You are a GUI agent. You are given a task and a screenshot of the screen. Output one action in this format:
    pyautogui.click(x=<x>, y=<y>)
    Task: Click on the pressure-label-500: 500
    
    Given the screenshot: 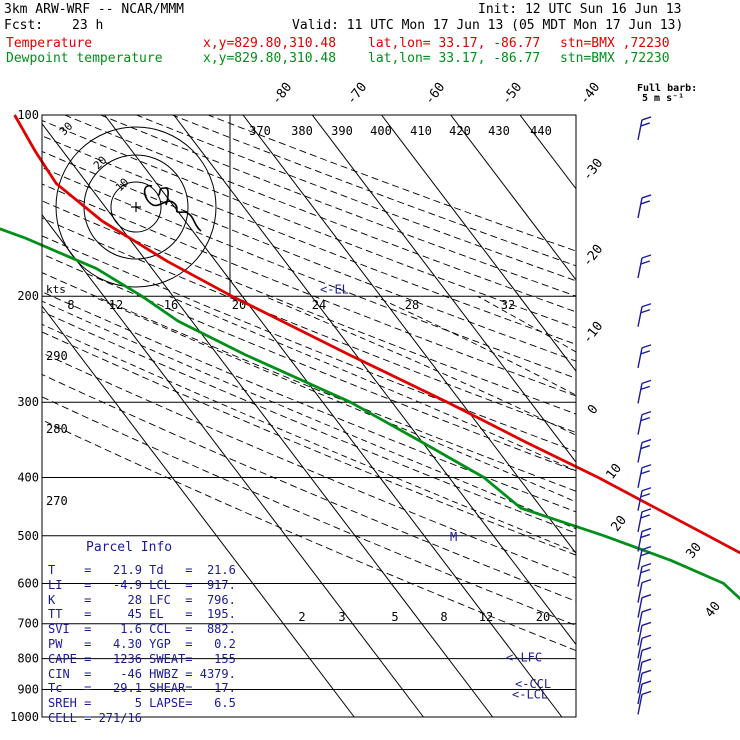 What is the action you would take?
    pyautogui.click(x=28, y=536)
    